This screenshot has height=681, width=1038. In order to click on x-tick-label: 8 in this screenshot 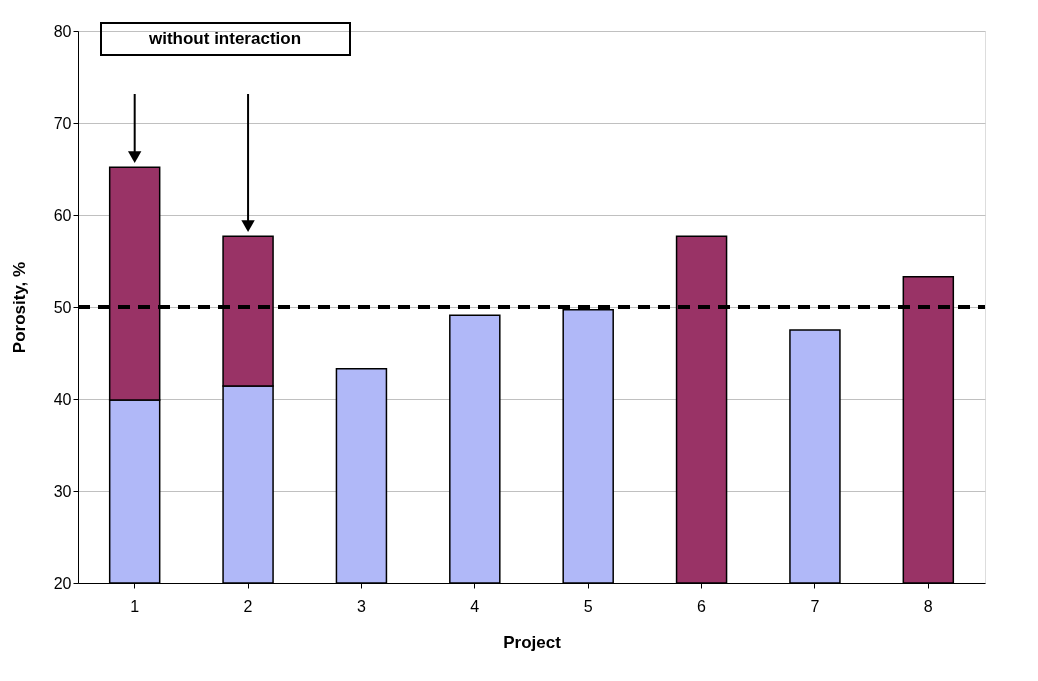, I will do `click(928, 606)`.